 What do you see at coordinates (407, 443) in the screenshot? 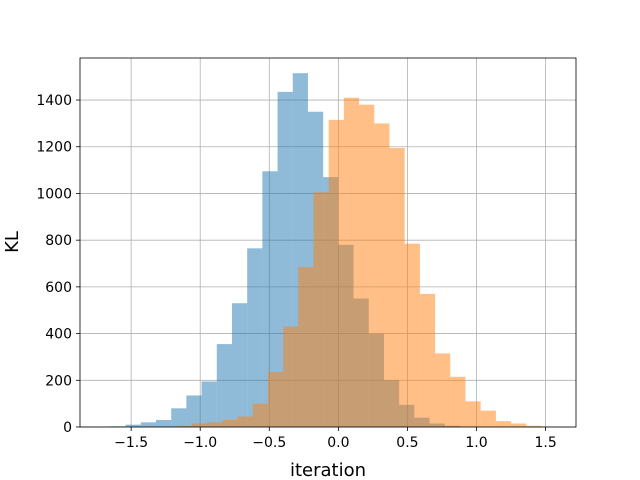
I see `x-tick-label: 0.5` at bounding box center [407, 443].